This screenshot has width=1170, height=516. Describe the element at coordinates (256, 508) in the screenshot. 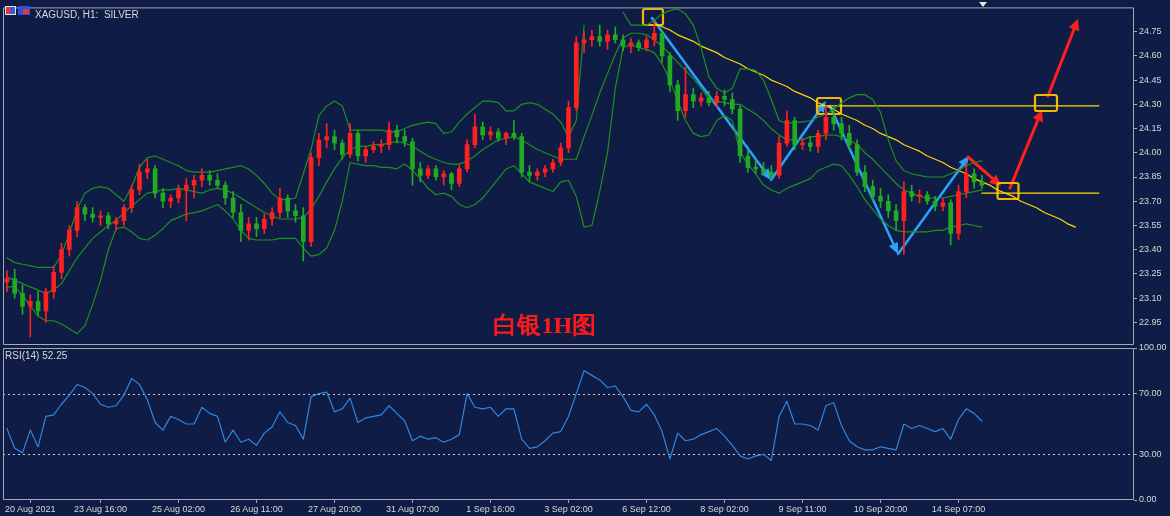

I see `x-tick-label: 26 Aug 11:00` at that location.